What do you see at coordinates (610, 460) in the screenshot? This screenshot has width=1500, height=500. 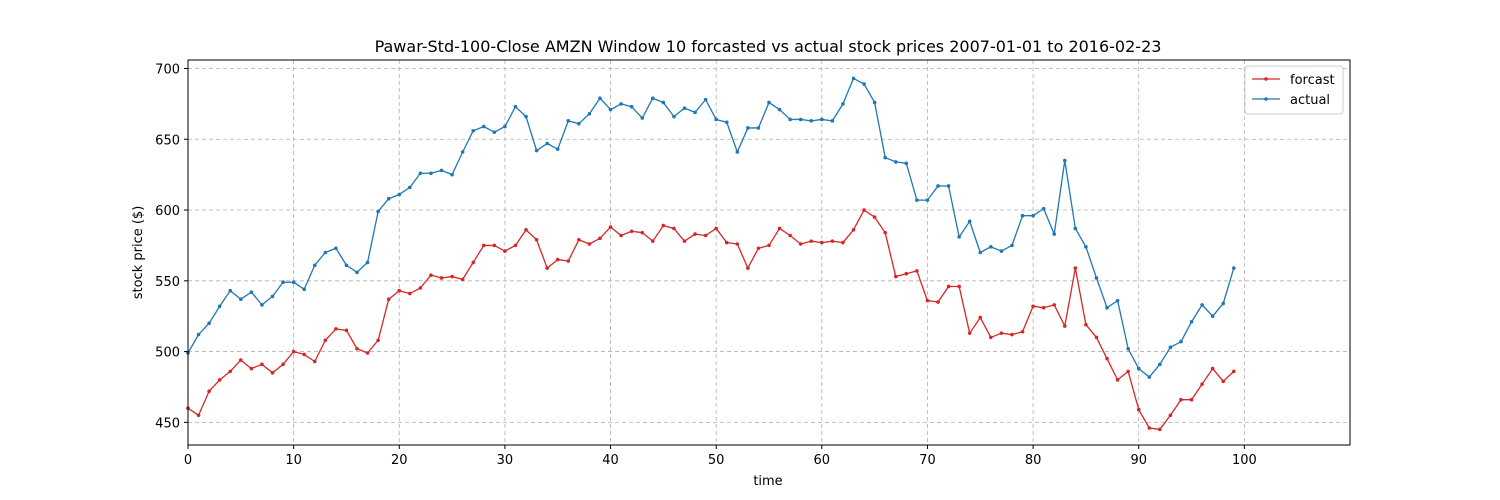 I see `x-tick-label: 40` at bounding box center [610, 460].